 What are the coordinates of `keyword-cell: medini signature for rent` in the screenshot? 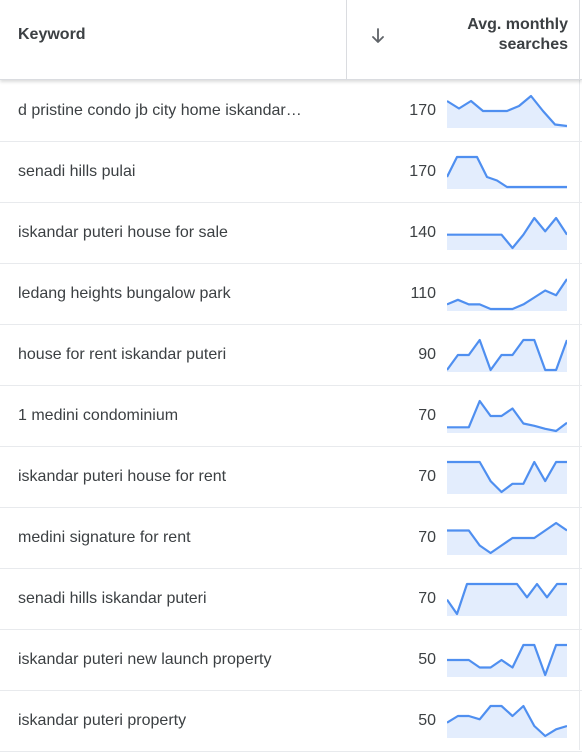 It's located at (104, 537).